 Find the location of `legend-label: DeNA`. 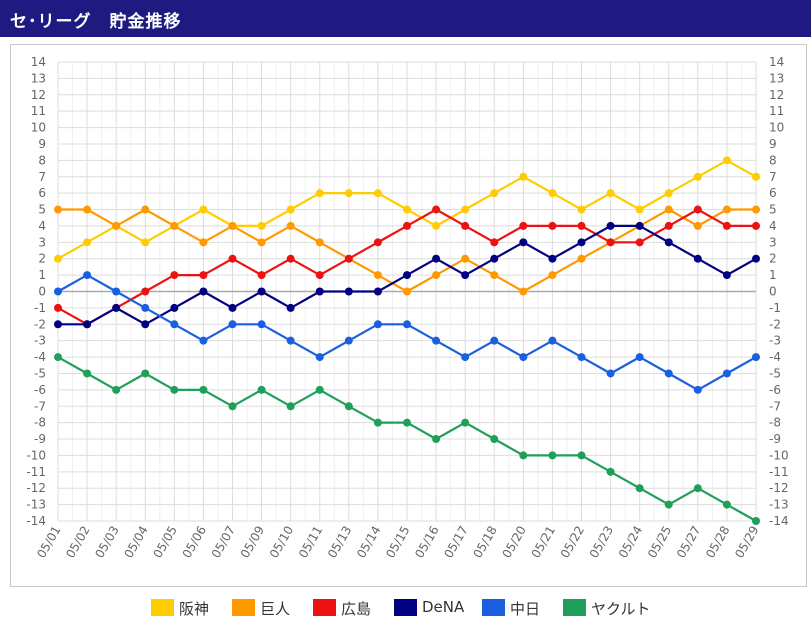

legend-label: DeNA is located at coordinates (443, 607).